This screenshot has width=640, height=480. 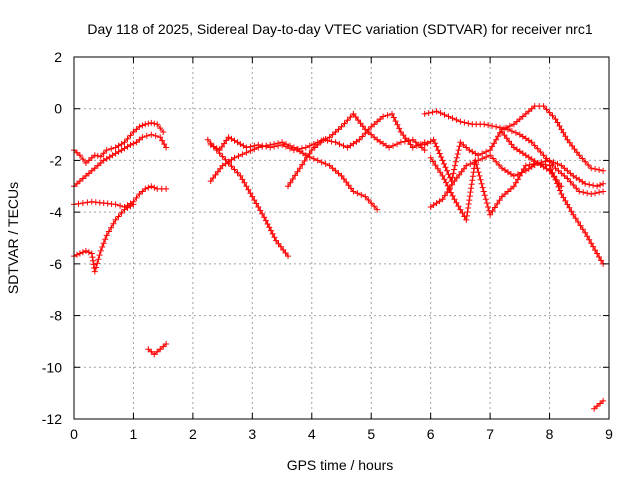 What do you see at coordinates (56, 160) in the screenshot?
I see `y-tick-label: -2` at bounding box center [56, 160].